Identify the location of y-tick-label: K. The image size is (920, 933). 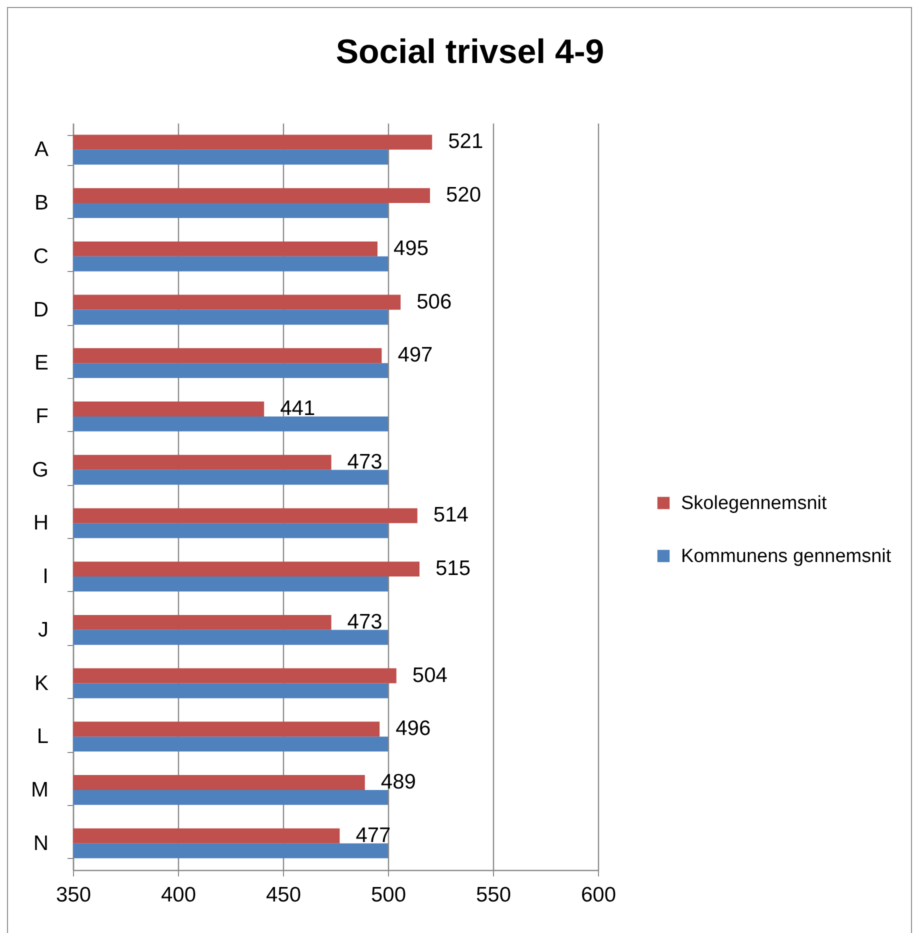
(41, 683).